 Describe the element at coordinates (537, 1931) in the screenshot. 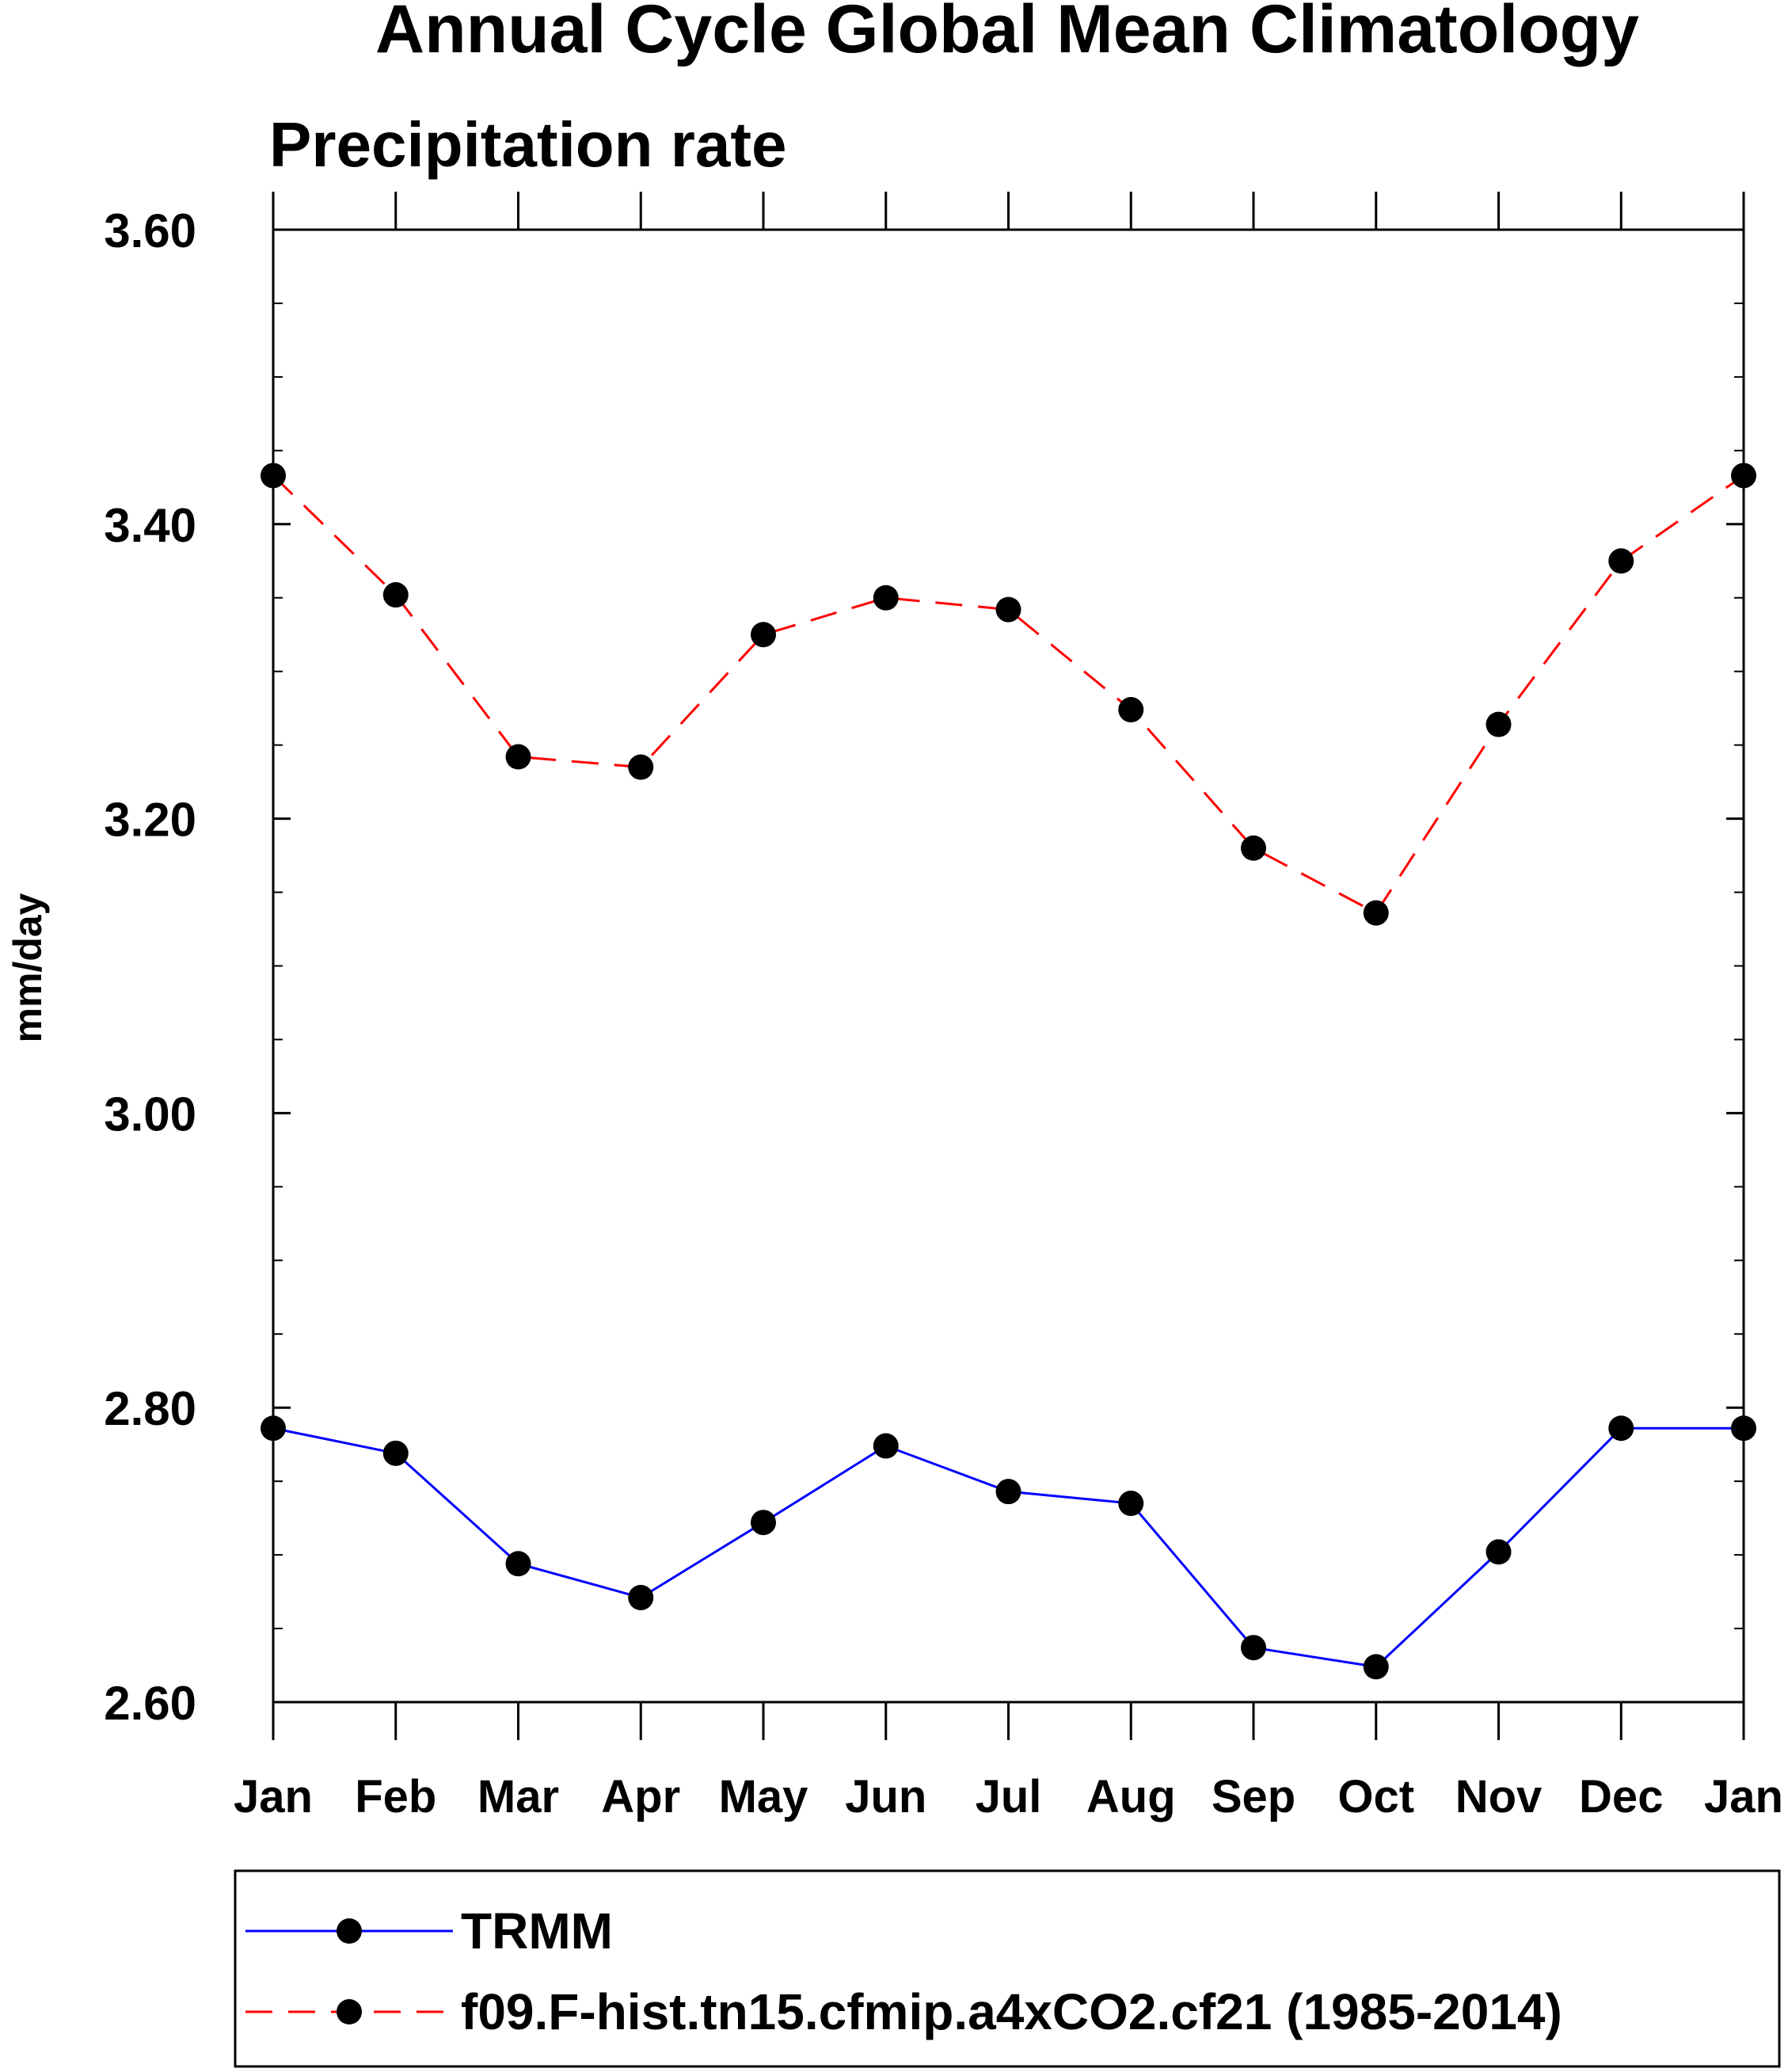

I see `legend-label-0: TRMM` at that location.